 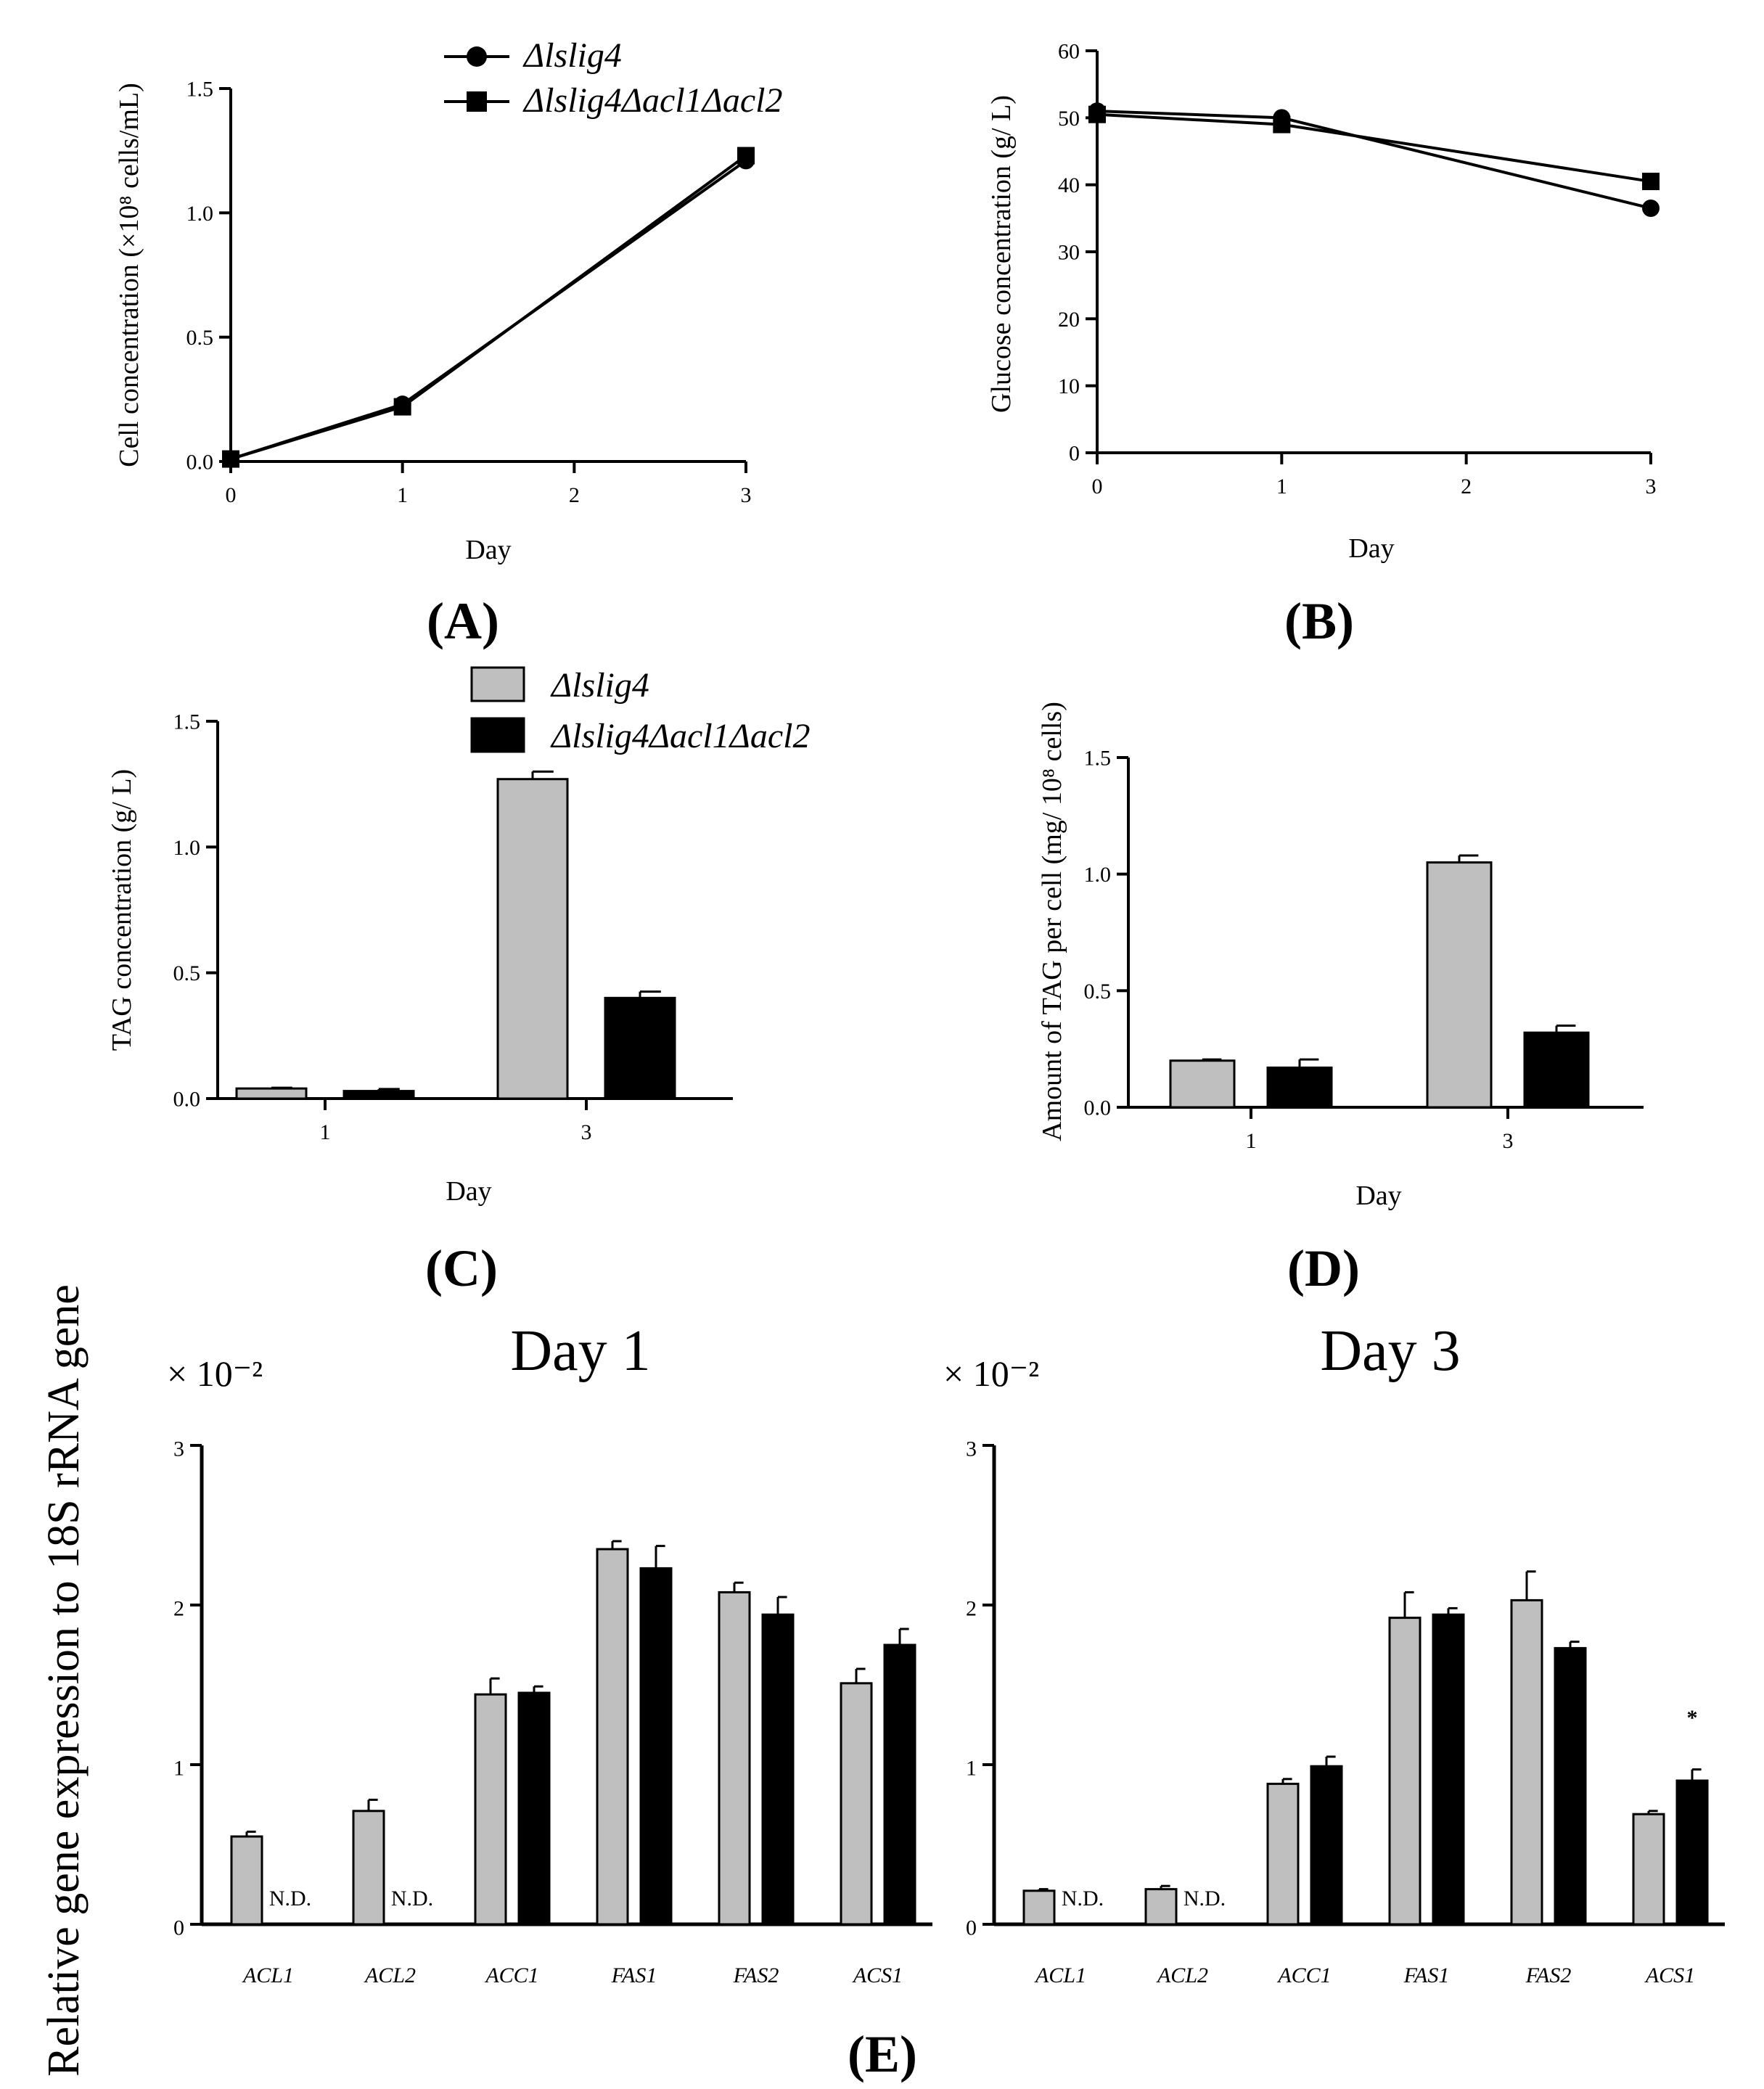 What do you see at coordinates (1319, 621) in the screenshot?
I see `panel-label-b: (B)` at bounding box center [1319, 621].